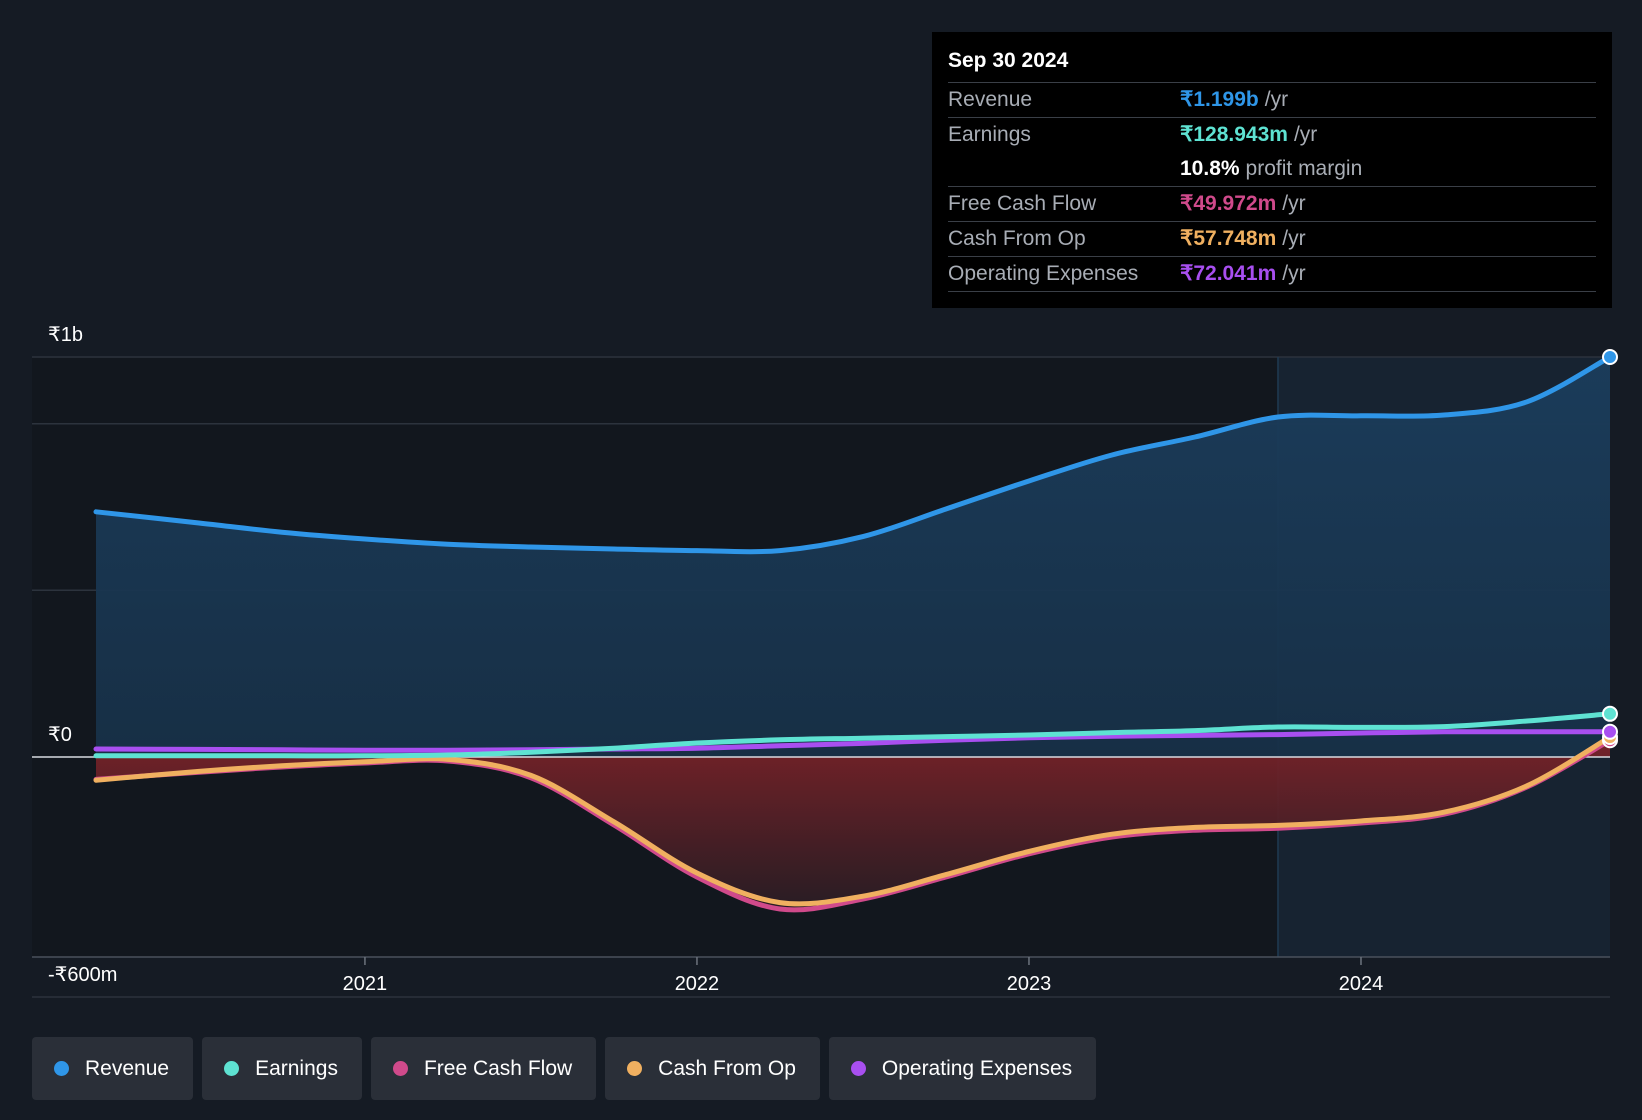 The height and width of the screenshot is (1120, 1642). What do you see at coordinates (1304, 168) in the screenshot?
I see `tooltip-unit: profit margin` at bounding box center [1304, 168].